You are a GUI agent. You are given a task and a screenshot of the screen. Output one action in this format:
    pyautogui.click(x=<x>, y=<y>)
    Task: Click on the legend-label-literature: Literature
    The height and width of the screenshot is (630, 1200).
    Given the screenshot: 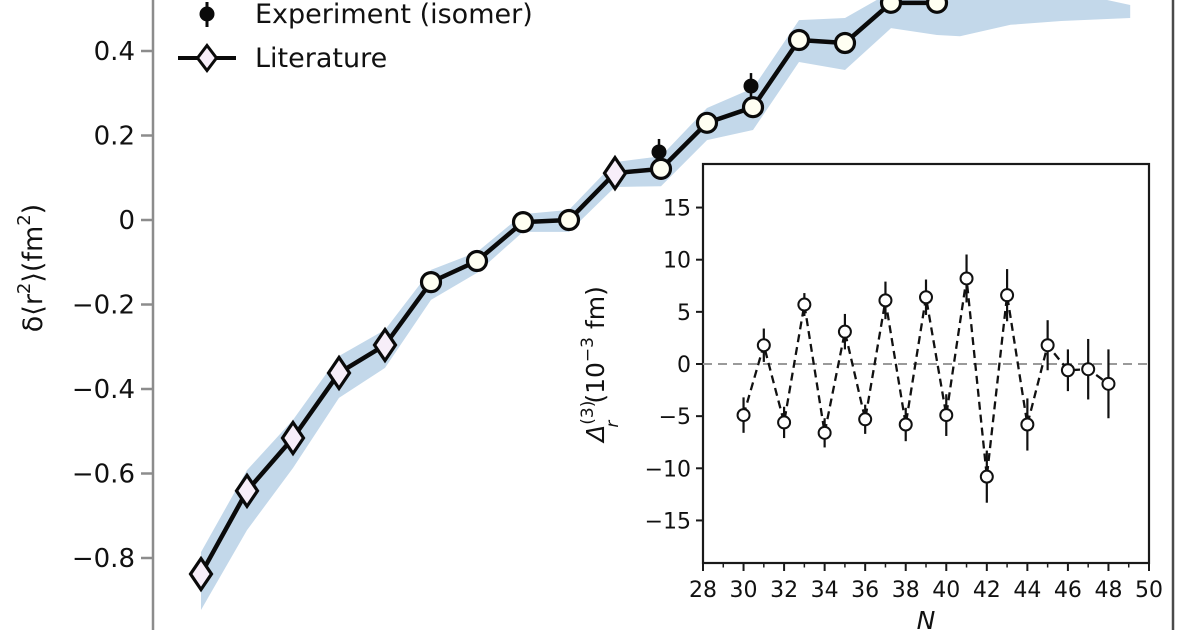 What is the action you would take?
    pyautogui.click(x=321, y=58)
    